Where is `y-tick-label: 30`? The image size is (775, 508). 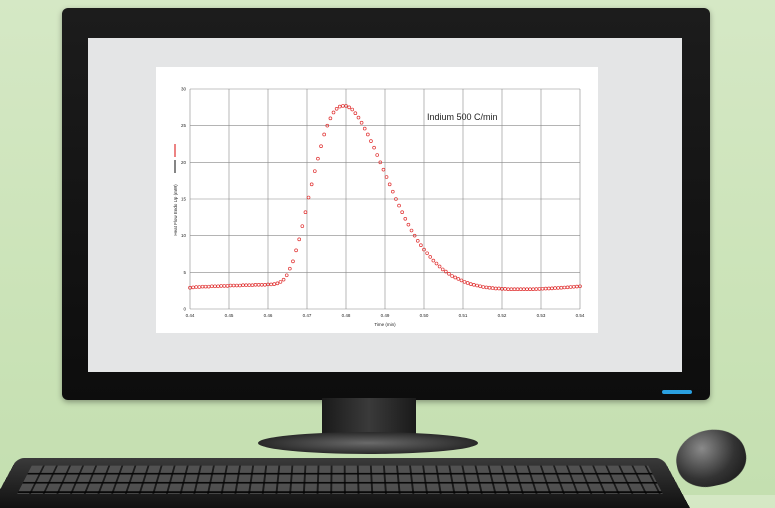 y-tick-label: 30 is located at coordinates (184, 89).